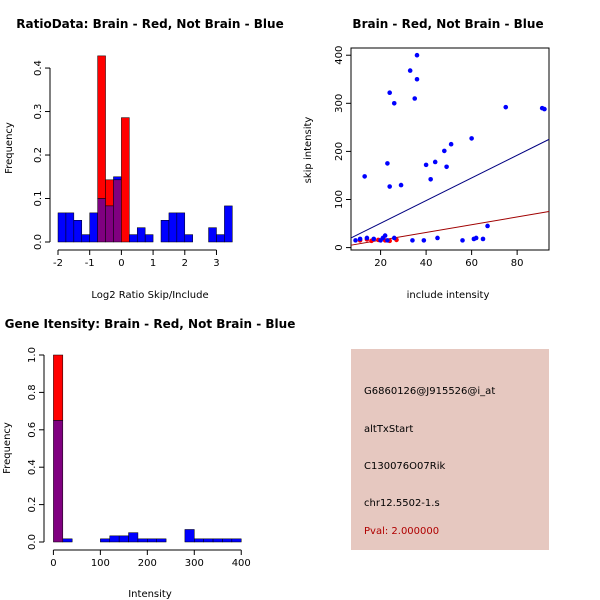  What do you see at coordinates (150, 594) in the screenshot?
I see `gene-intensity-xlabel: Intensity` at bounding box center [150, 594].